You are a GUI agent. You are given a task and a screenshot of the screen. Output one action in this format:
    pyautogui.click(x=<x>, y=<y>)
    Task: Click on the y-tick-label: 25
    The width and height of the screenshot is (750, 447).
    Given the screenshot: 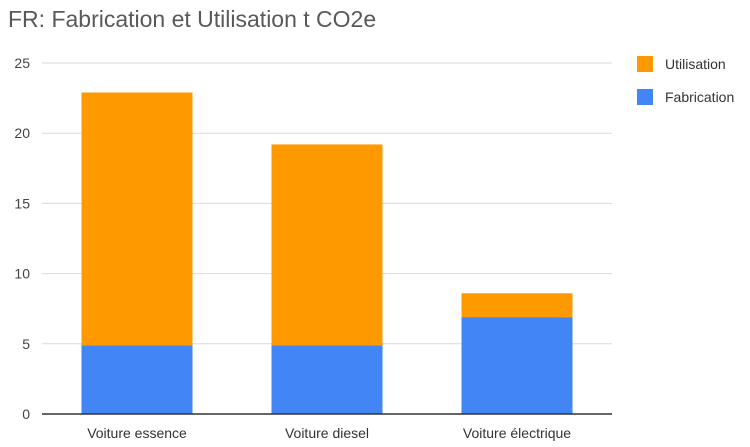 What is the action you would take?
    pyautogui.click(x=22, y=63)
    